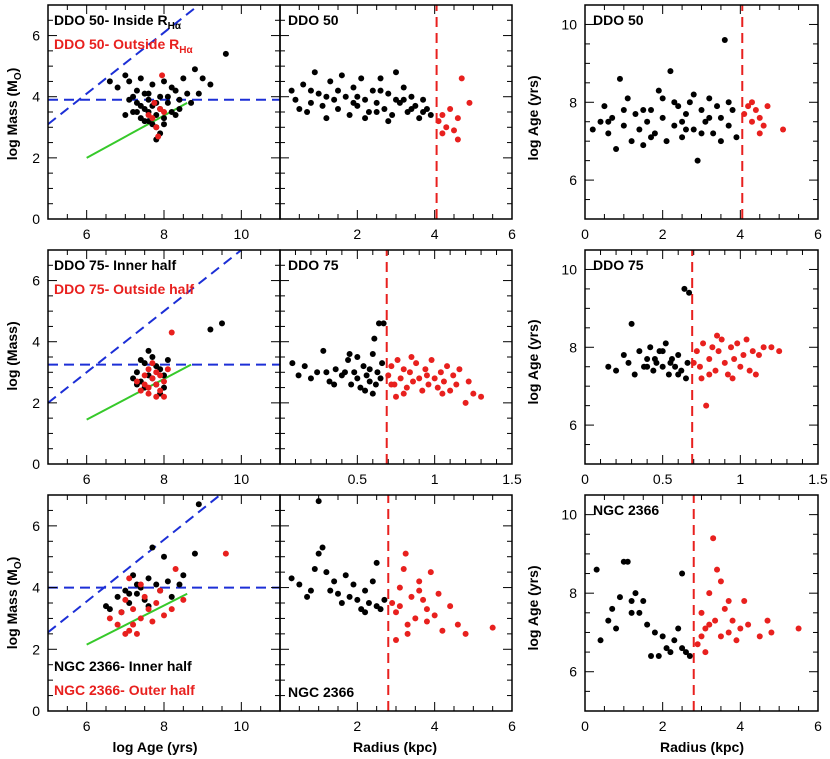 The width and height of the screenshot is (830, 759). Describe the element at coordinates (663, 234) in the screenshot. I see `x-tick-label: 2` at that location.